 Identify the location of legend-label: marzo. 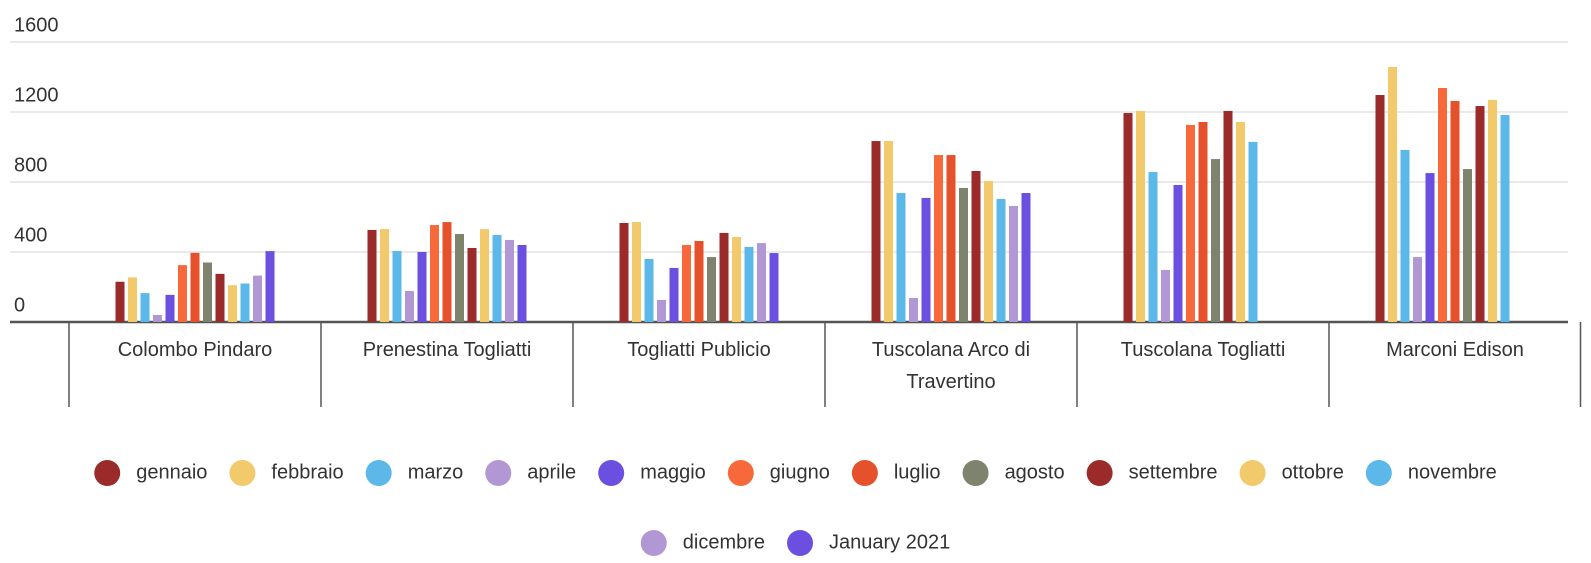
(436, 472).